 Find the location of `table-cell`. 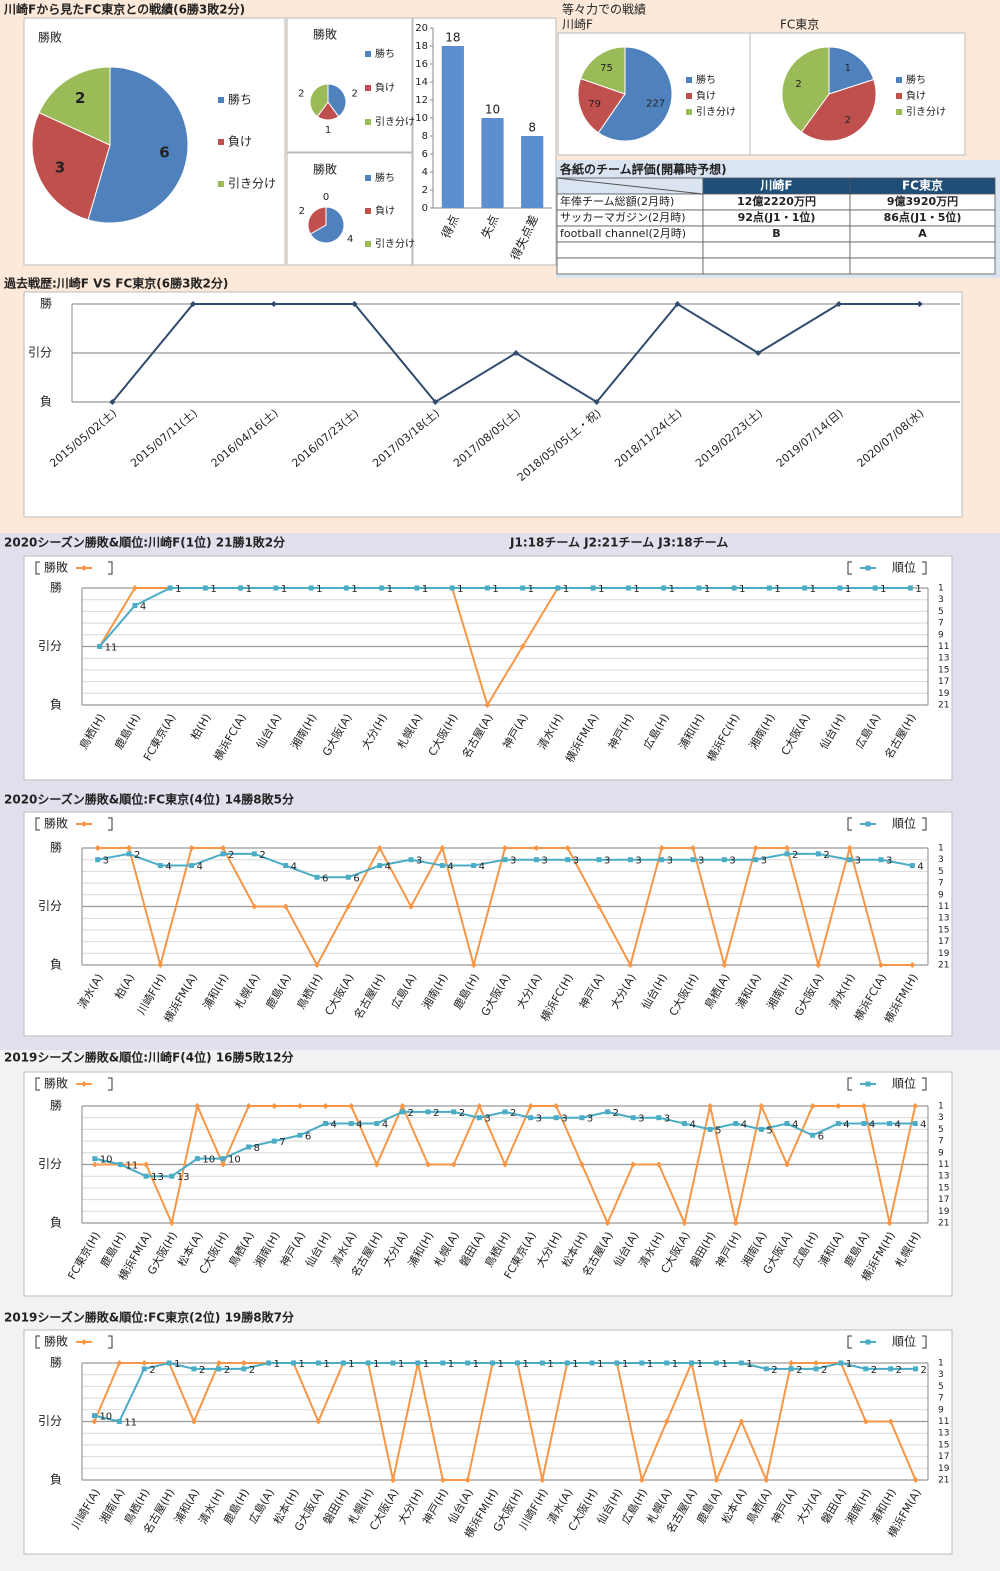

table-cell is located at coordinates (776, 266).